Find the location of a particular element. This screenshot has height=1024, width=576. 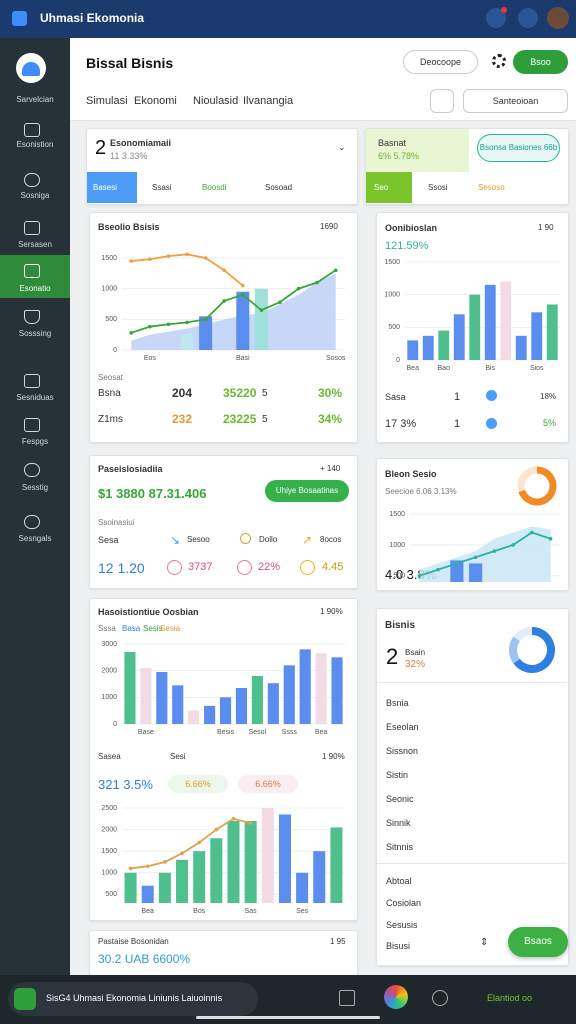

tab: Sosoad is located at coordinates (279, 187).